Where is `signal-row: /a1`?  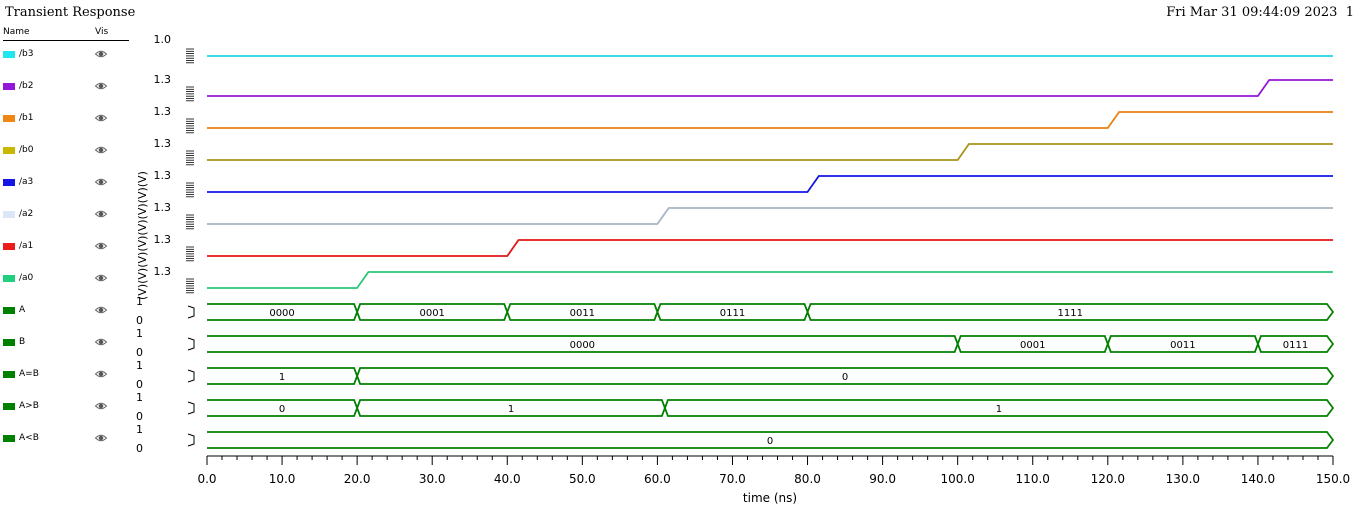 signal-row: /a1 is located at coordinates (66, 247).